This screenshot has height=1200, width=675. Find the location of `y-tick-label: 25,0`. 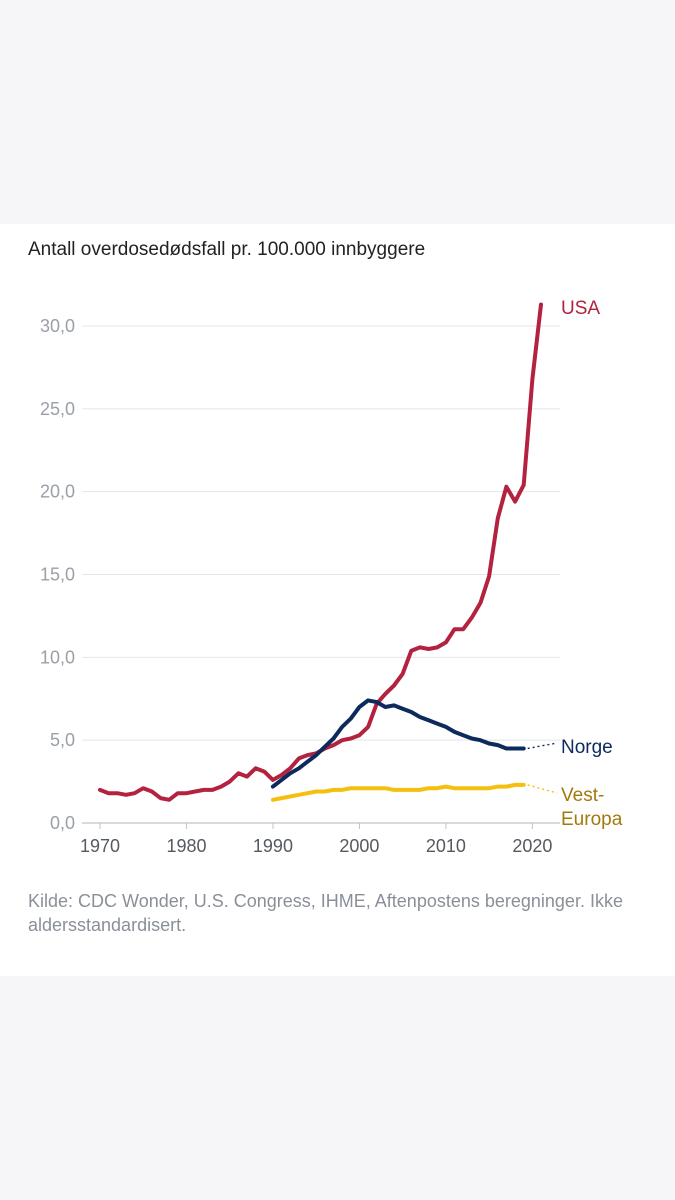

y-tick-label: 25,0 is located at coordinates (57, 409).